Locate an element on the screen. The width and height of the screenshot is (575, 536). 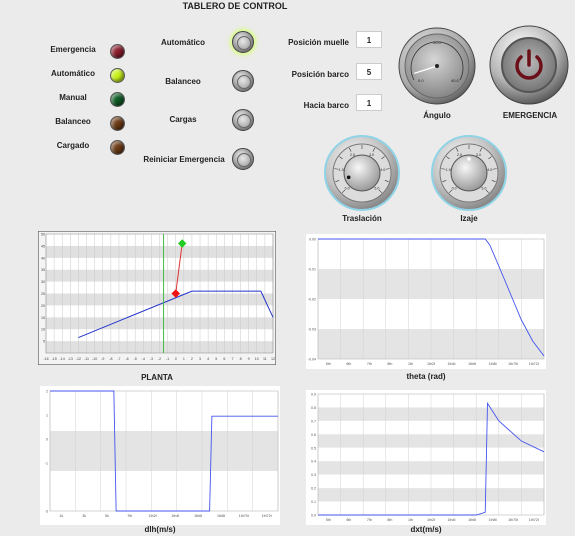
x-tick-label: 0 is located at coordinates (176, 359).